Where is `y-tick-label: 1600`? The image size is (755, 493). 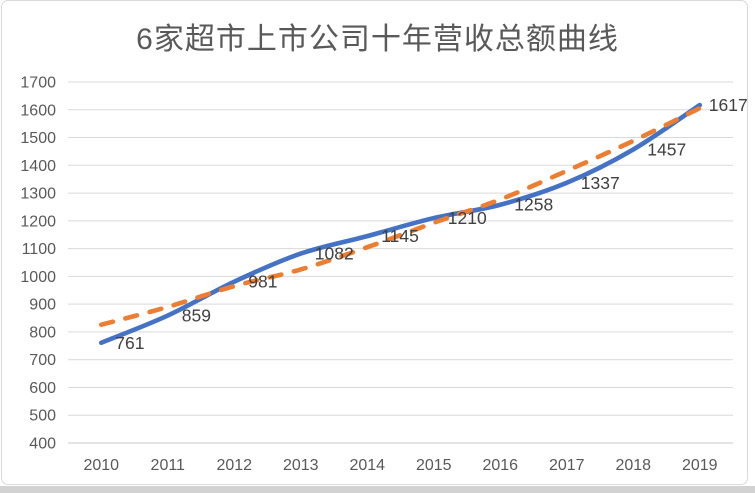
y-tick-label: 1600 is located at coordinates (38, 110).